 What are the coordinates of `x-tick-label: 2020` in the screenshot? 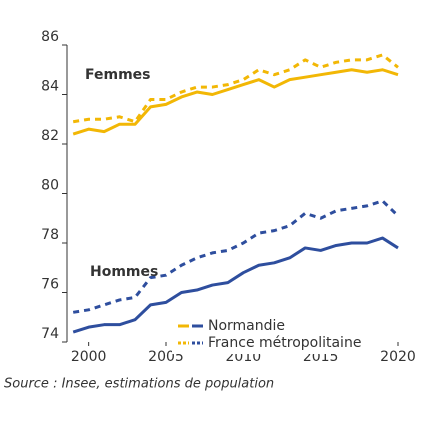 It's located at (398, 357).